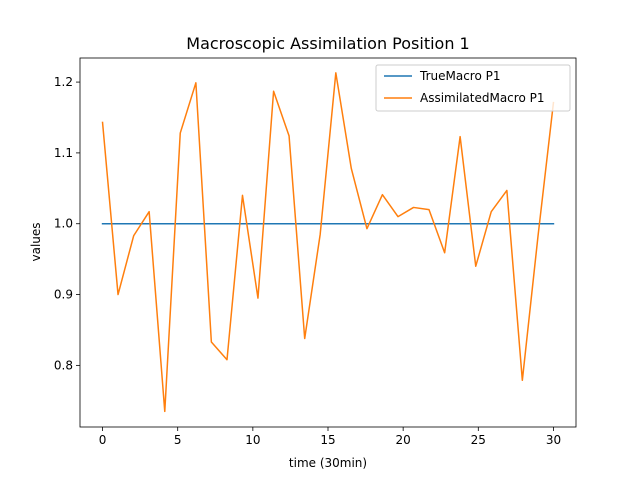 Image resolution: width=640 pixels, height=480 pixels. What do you see at coordinates (328, 463) in the screenshot?
I see `x-axis-label: time (30min)` at bounding box center [328, 463].